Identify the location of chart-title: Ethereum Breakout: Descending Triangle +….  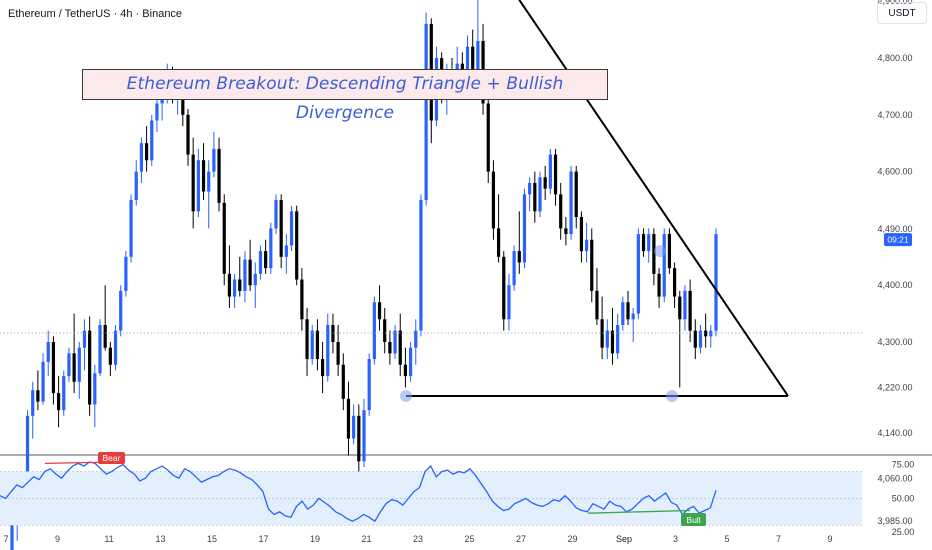
(345, 96).